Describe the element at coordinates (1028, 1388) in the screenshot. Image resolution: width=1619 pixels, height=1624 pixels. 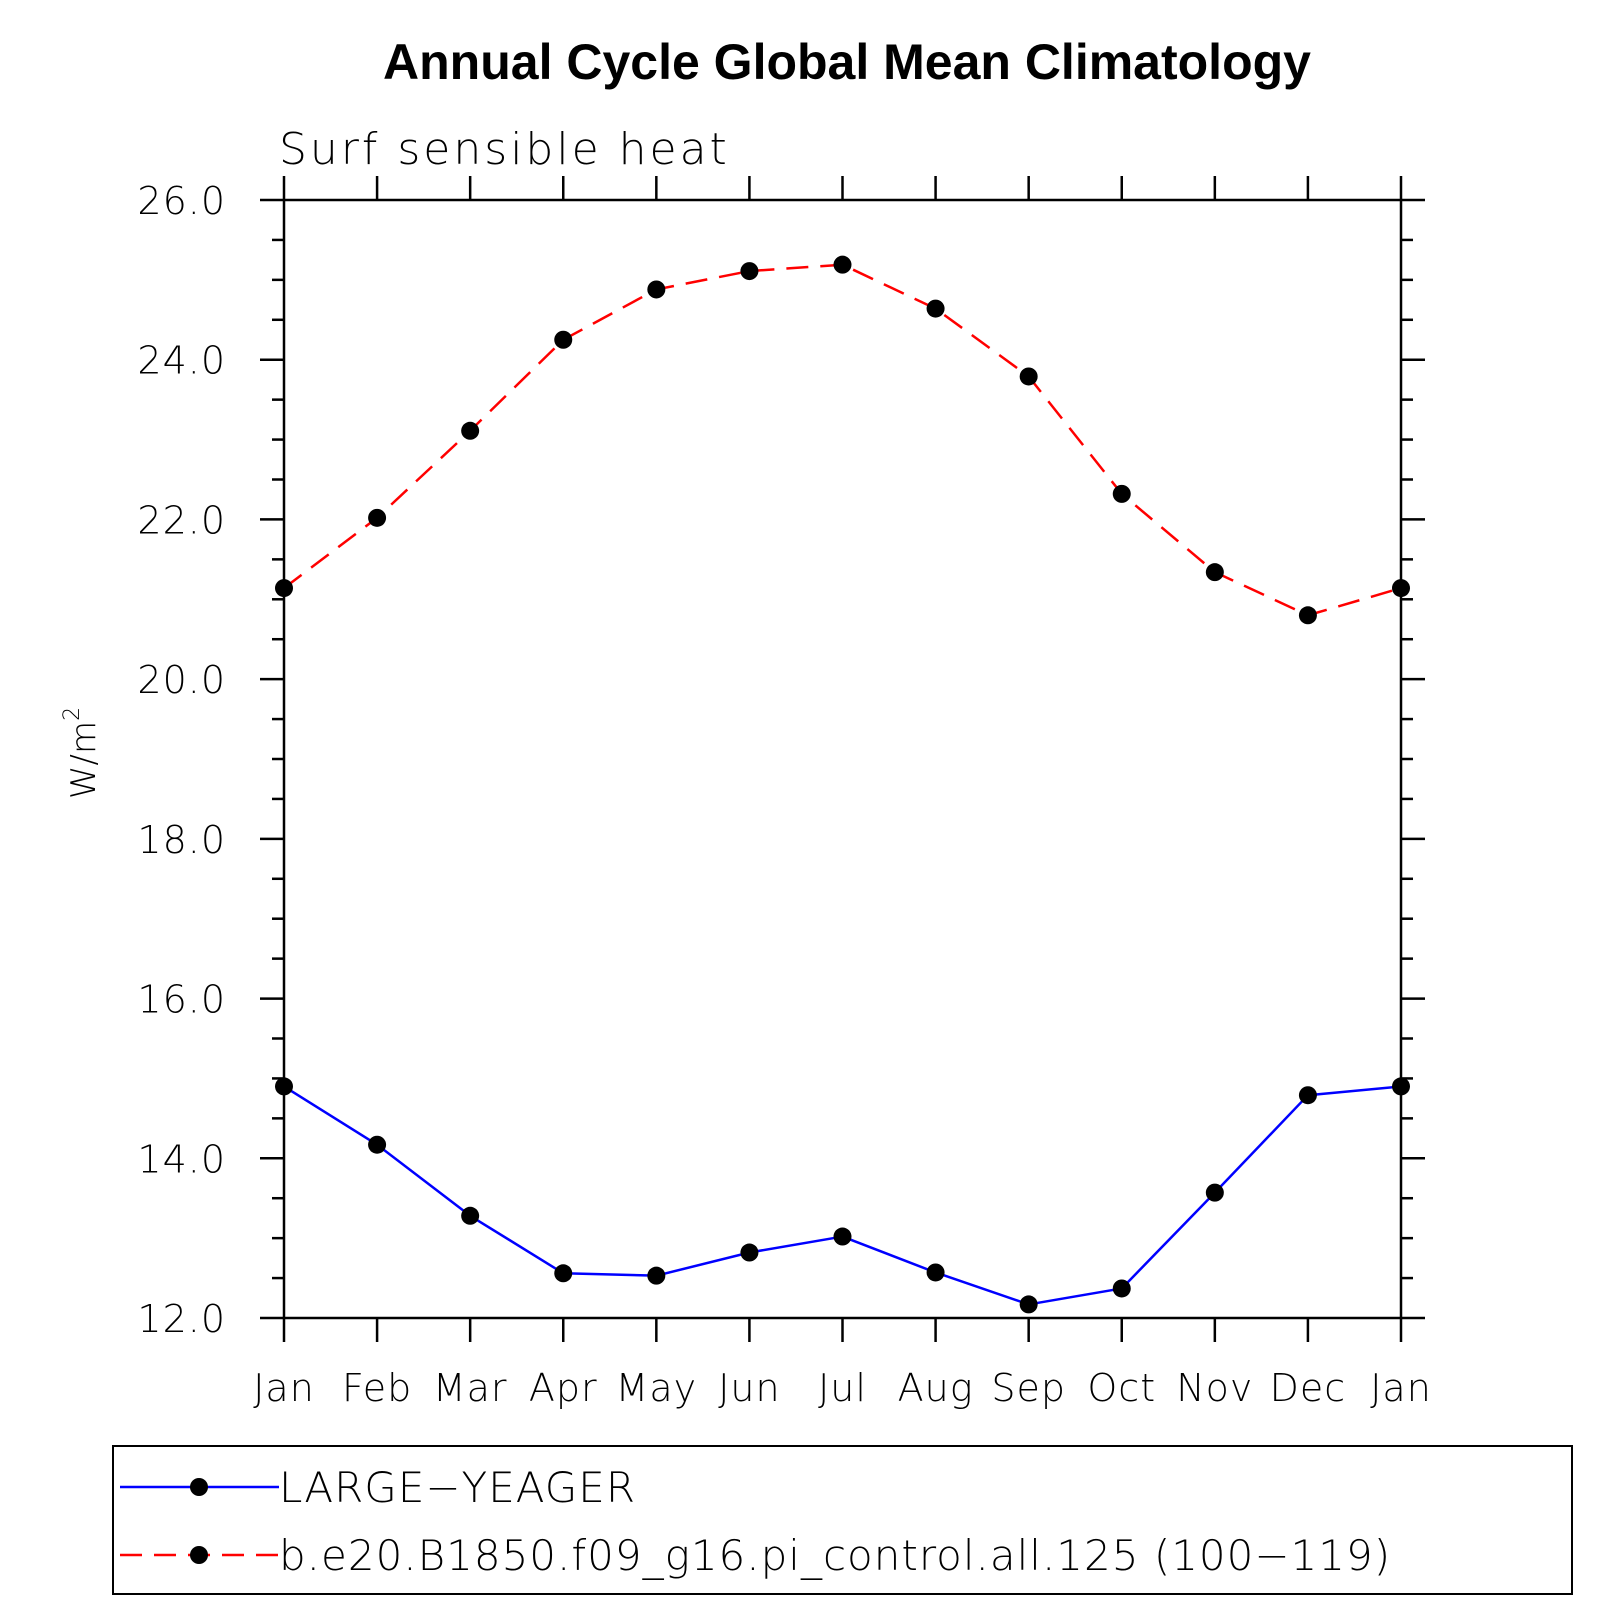
I see `x-tick-label: Sep` at that location.